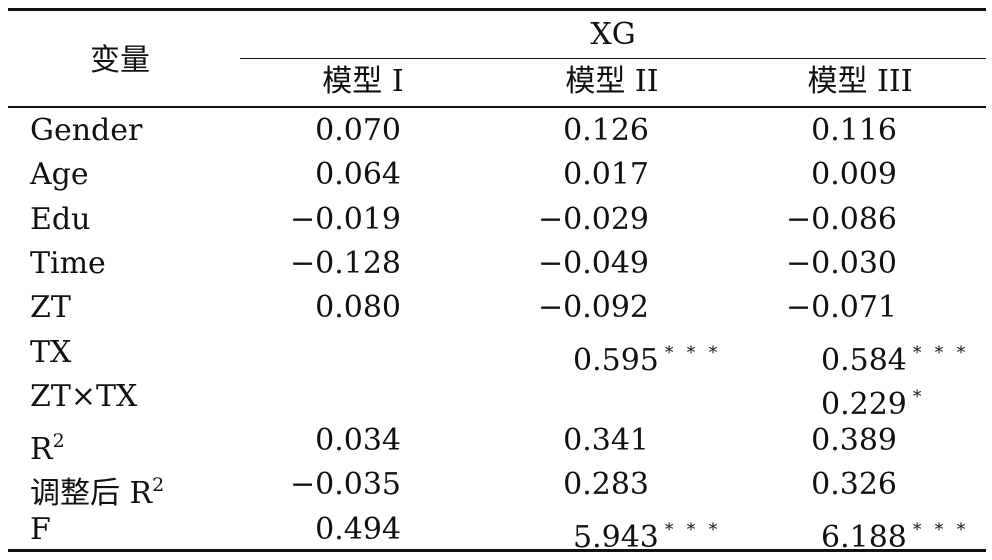 This screenshot has height=560, width=992. What do you see at coordinates (40, 529) in the screenshot?
I see `row-label: F` at bounding box center [40, 529].